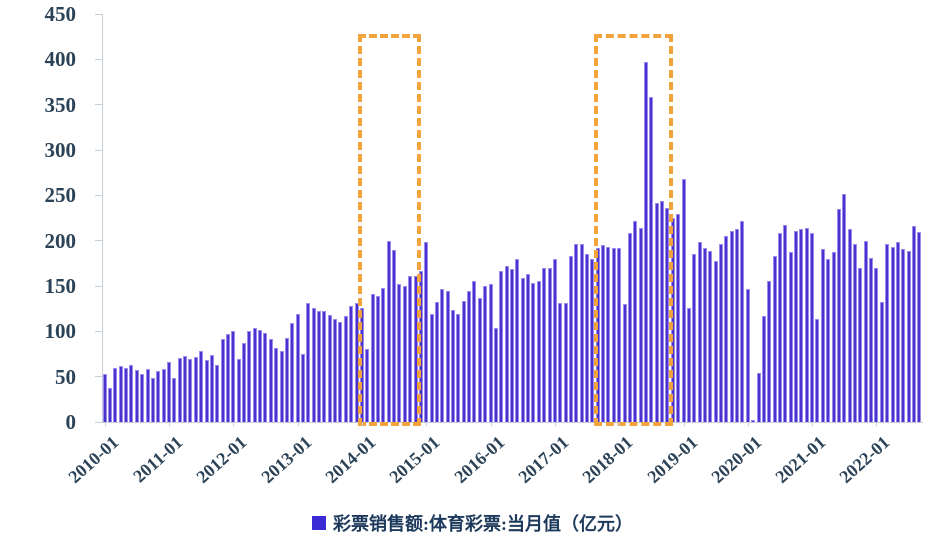  I want to click on y-tick-label: 150, so click(60, 286).